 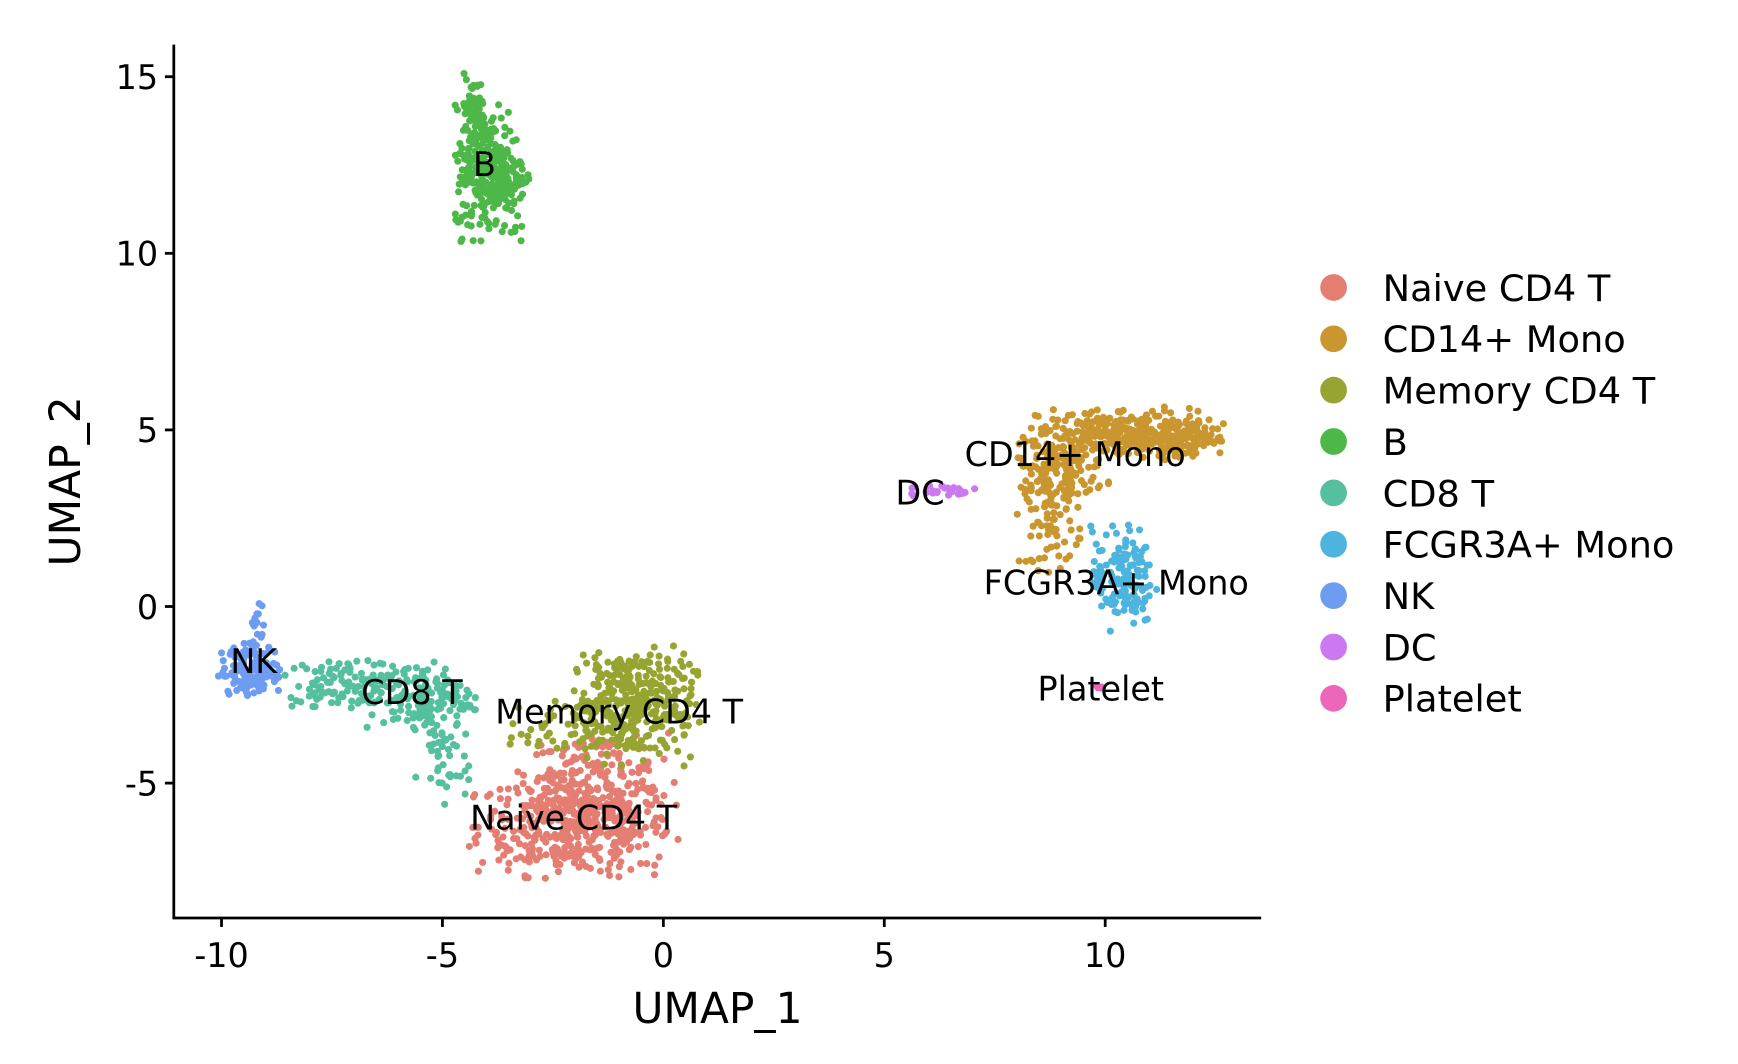 What do you see at coordinates (221, 955) in the screenshot?
I see `x-tick-label: -10` at bounding box center [221, 955].